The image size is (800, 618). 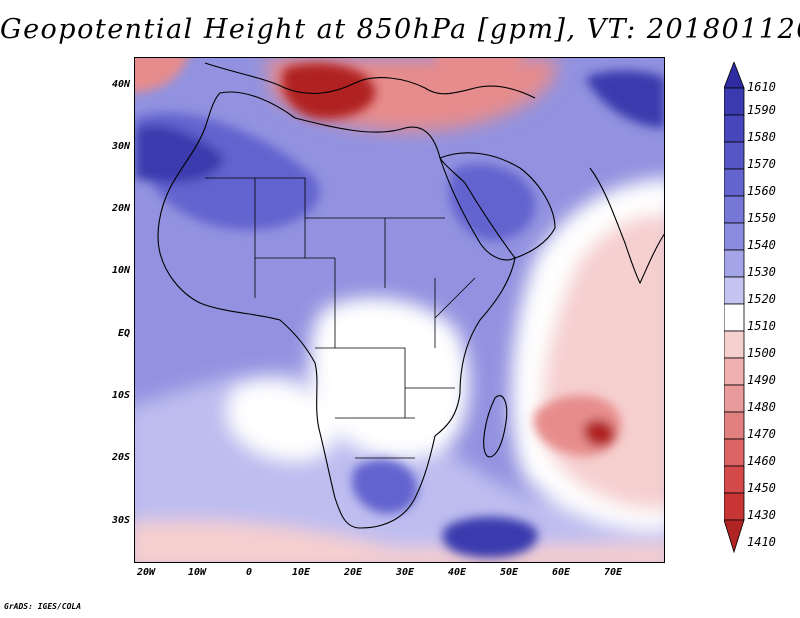 I want to click on colorbar-label: 1530, so click(x=761, y=272).